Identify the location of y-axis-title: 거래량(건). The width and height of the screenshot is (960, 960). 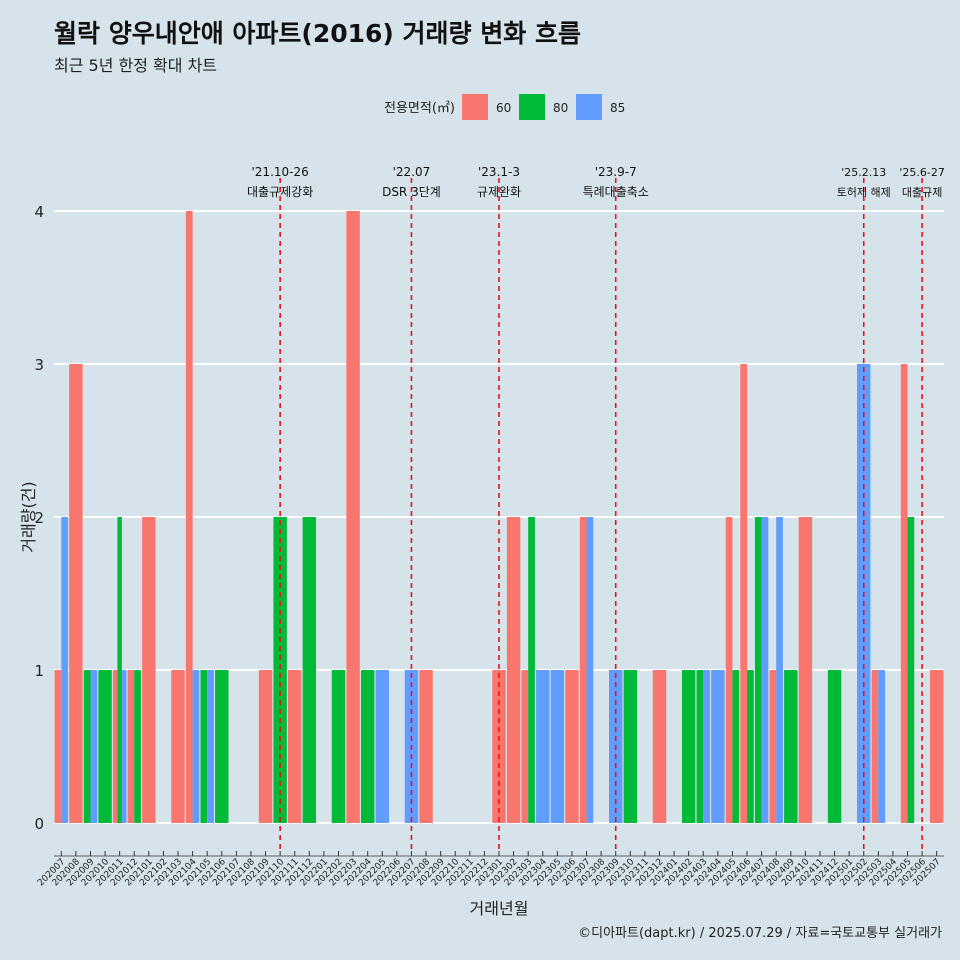
(28, 516).